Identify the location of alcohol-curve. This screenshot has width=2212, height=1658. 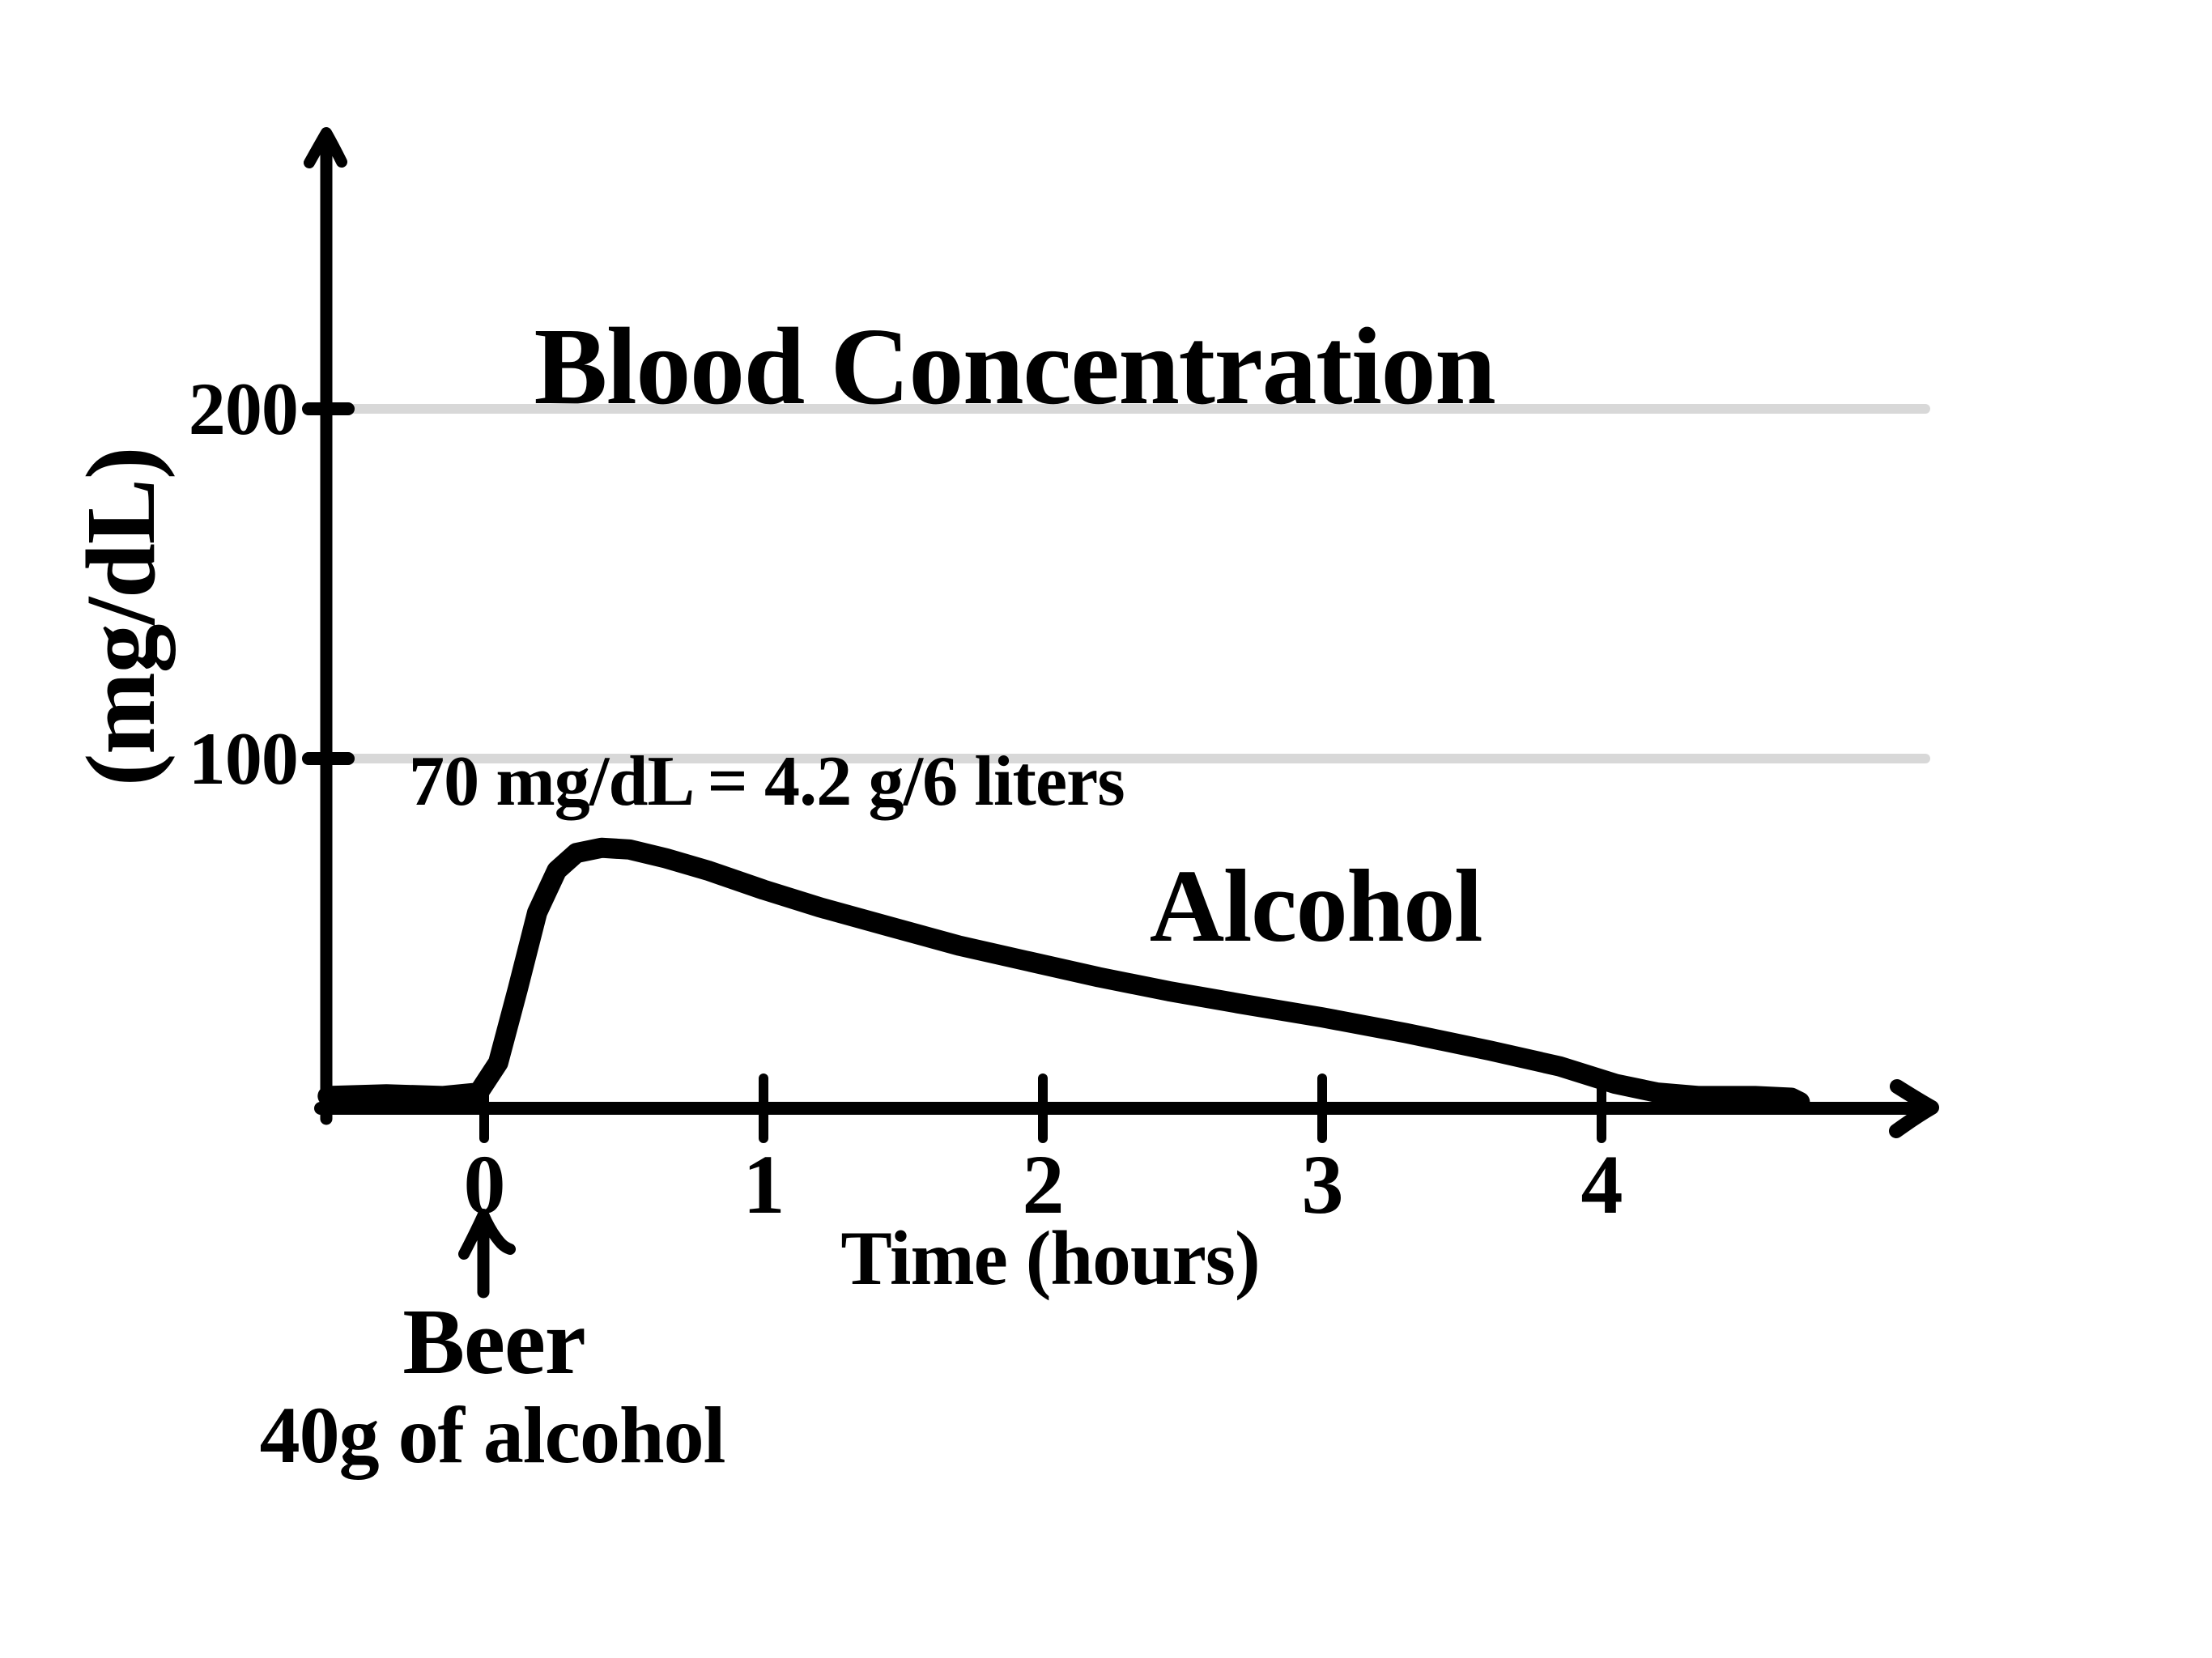
(1063, 974).